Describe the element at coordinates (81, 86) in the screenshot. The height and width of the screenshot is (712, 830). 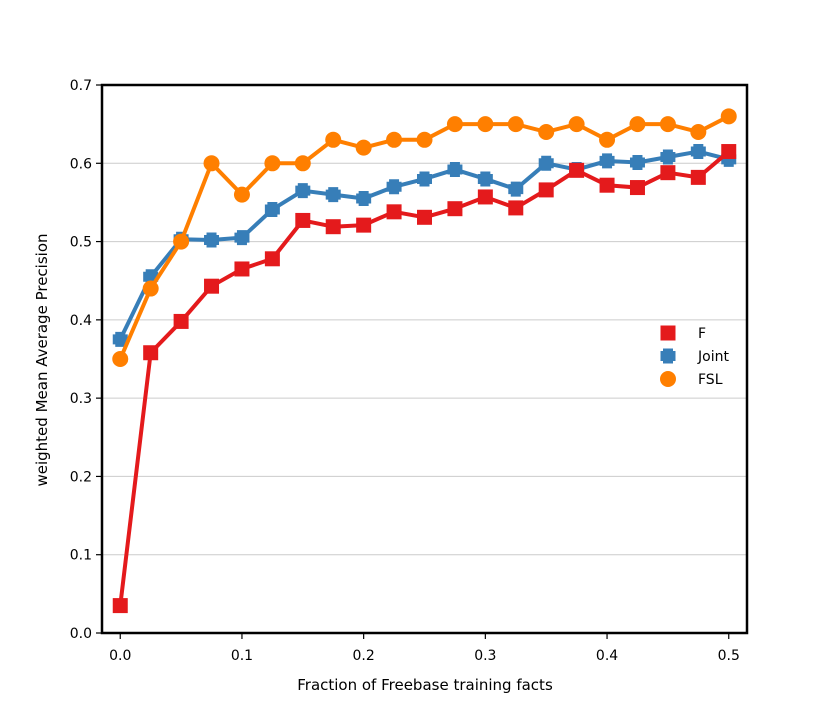
I see `y-tick-label-7: 0.7` at that location.